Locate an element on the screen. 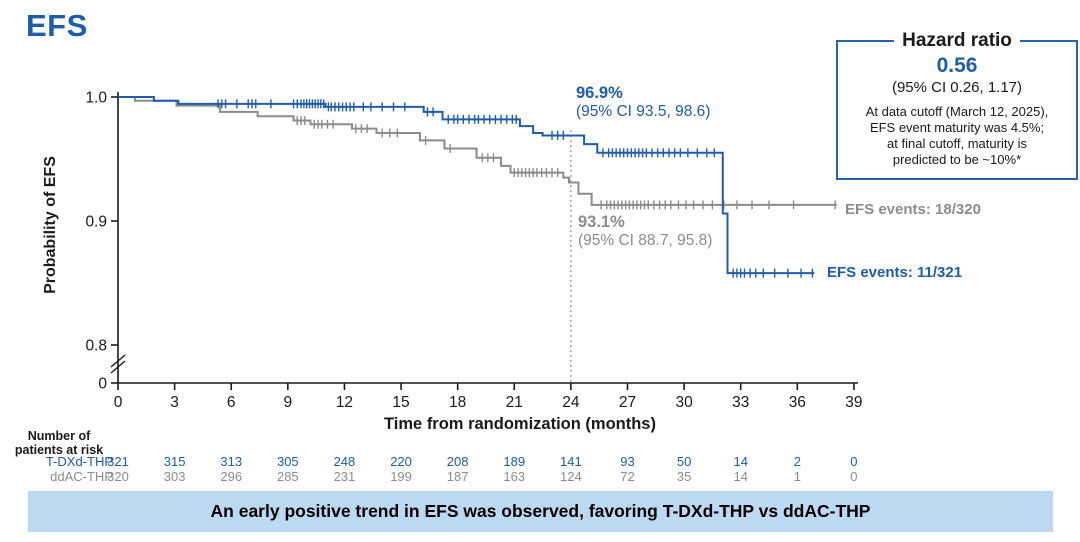 This screenshot has width=1080, height=542. ddac-rate-value: 93.1% is located at coordinates (601, 222).